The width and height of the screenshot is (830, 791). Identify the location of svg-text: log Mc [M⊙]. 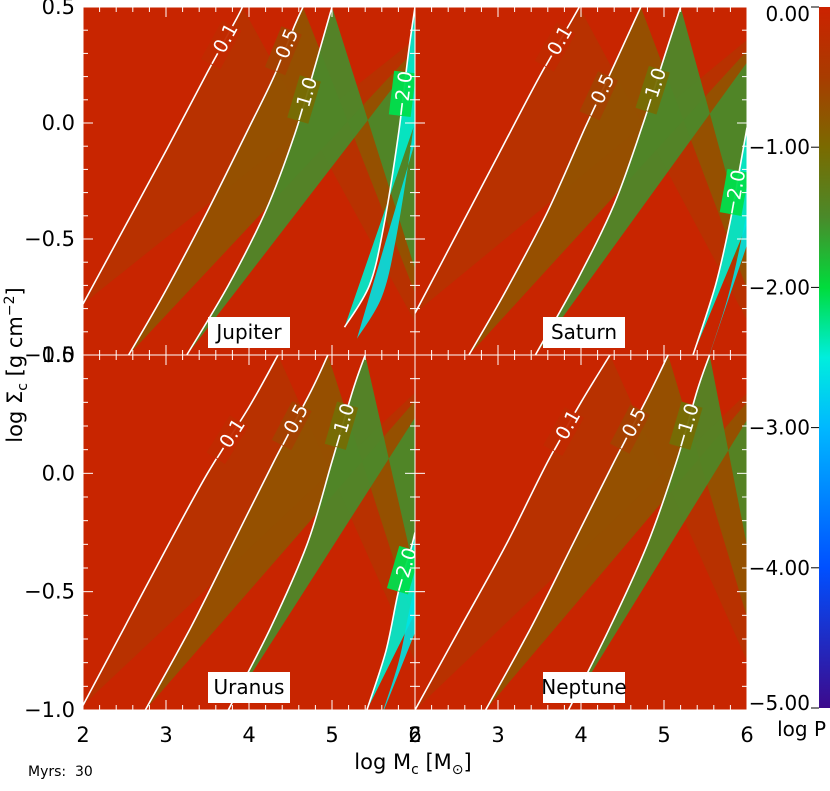
(412, 764).